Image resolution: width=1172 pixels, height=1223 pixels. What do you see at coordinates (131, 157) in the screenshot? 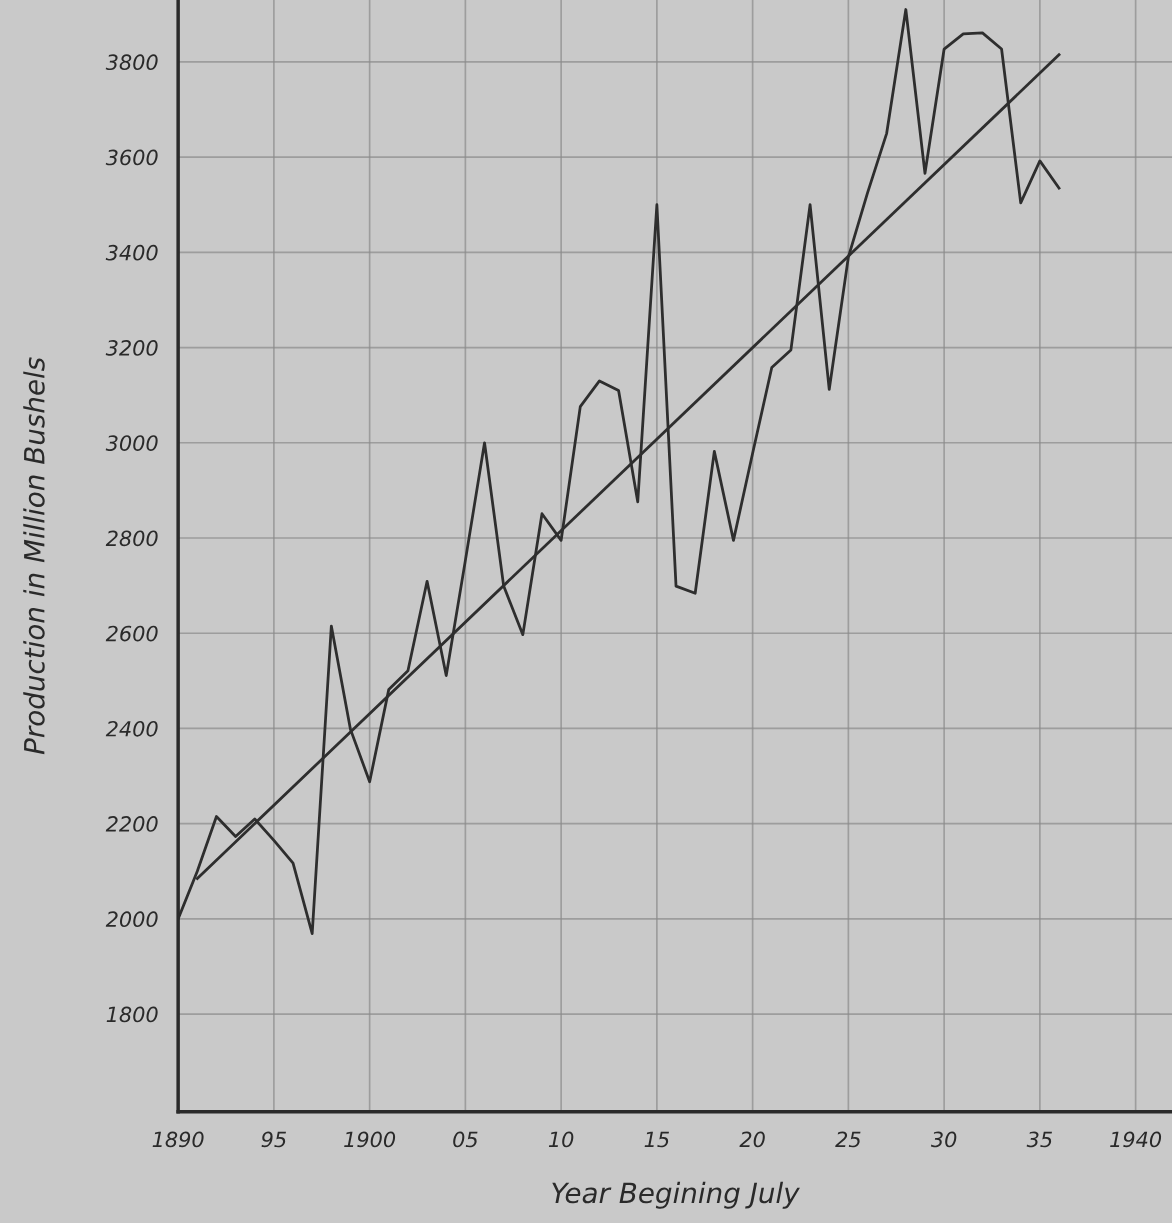
I see `y-tick-label: 3600` at bounding box center [131, 157].